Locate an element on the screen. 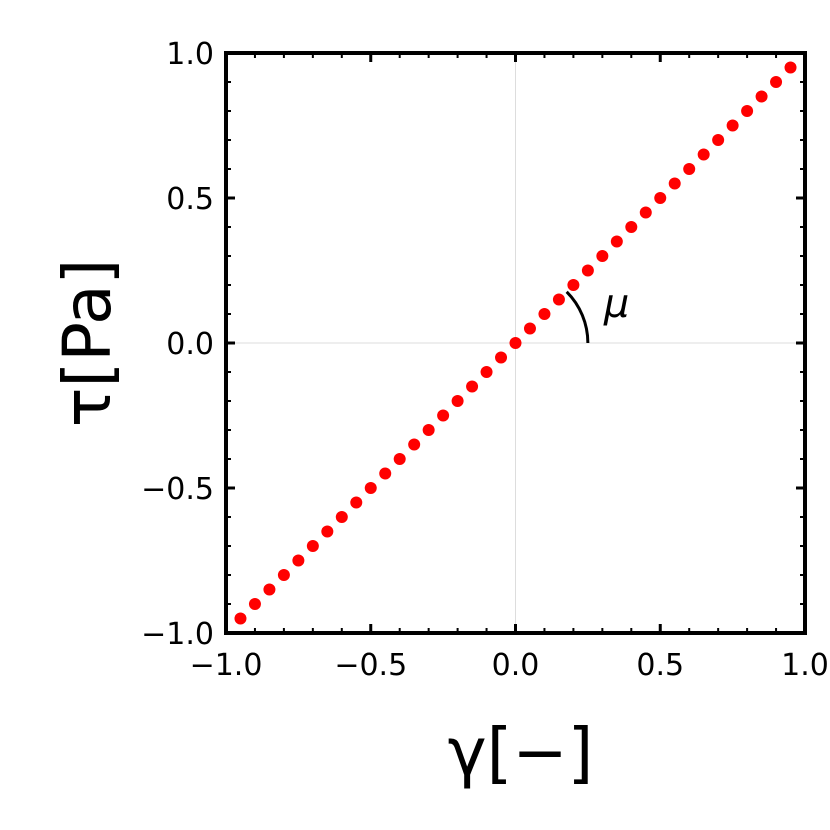 Image resolution: width=830 pixels, height=830 pixels. y-tick-label: 0.0 is located at coordinates (190, 344).